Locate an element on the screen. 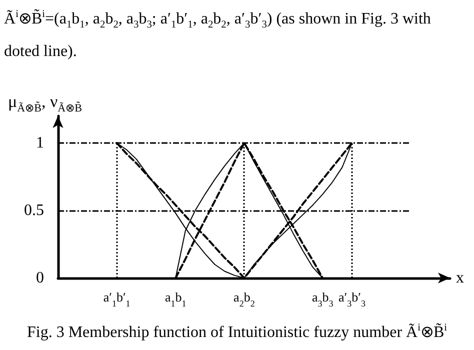  y-tick-label: 0 is located at coordinates (40, 278).